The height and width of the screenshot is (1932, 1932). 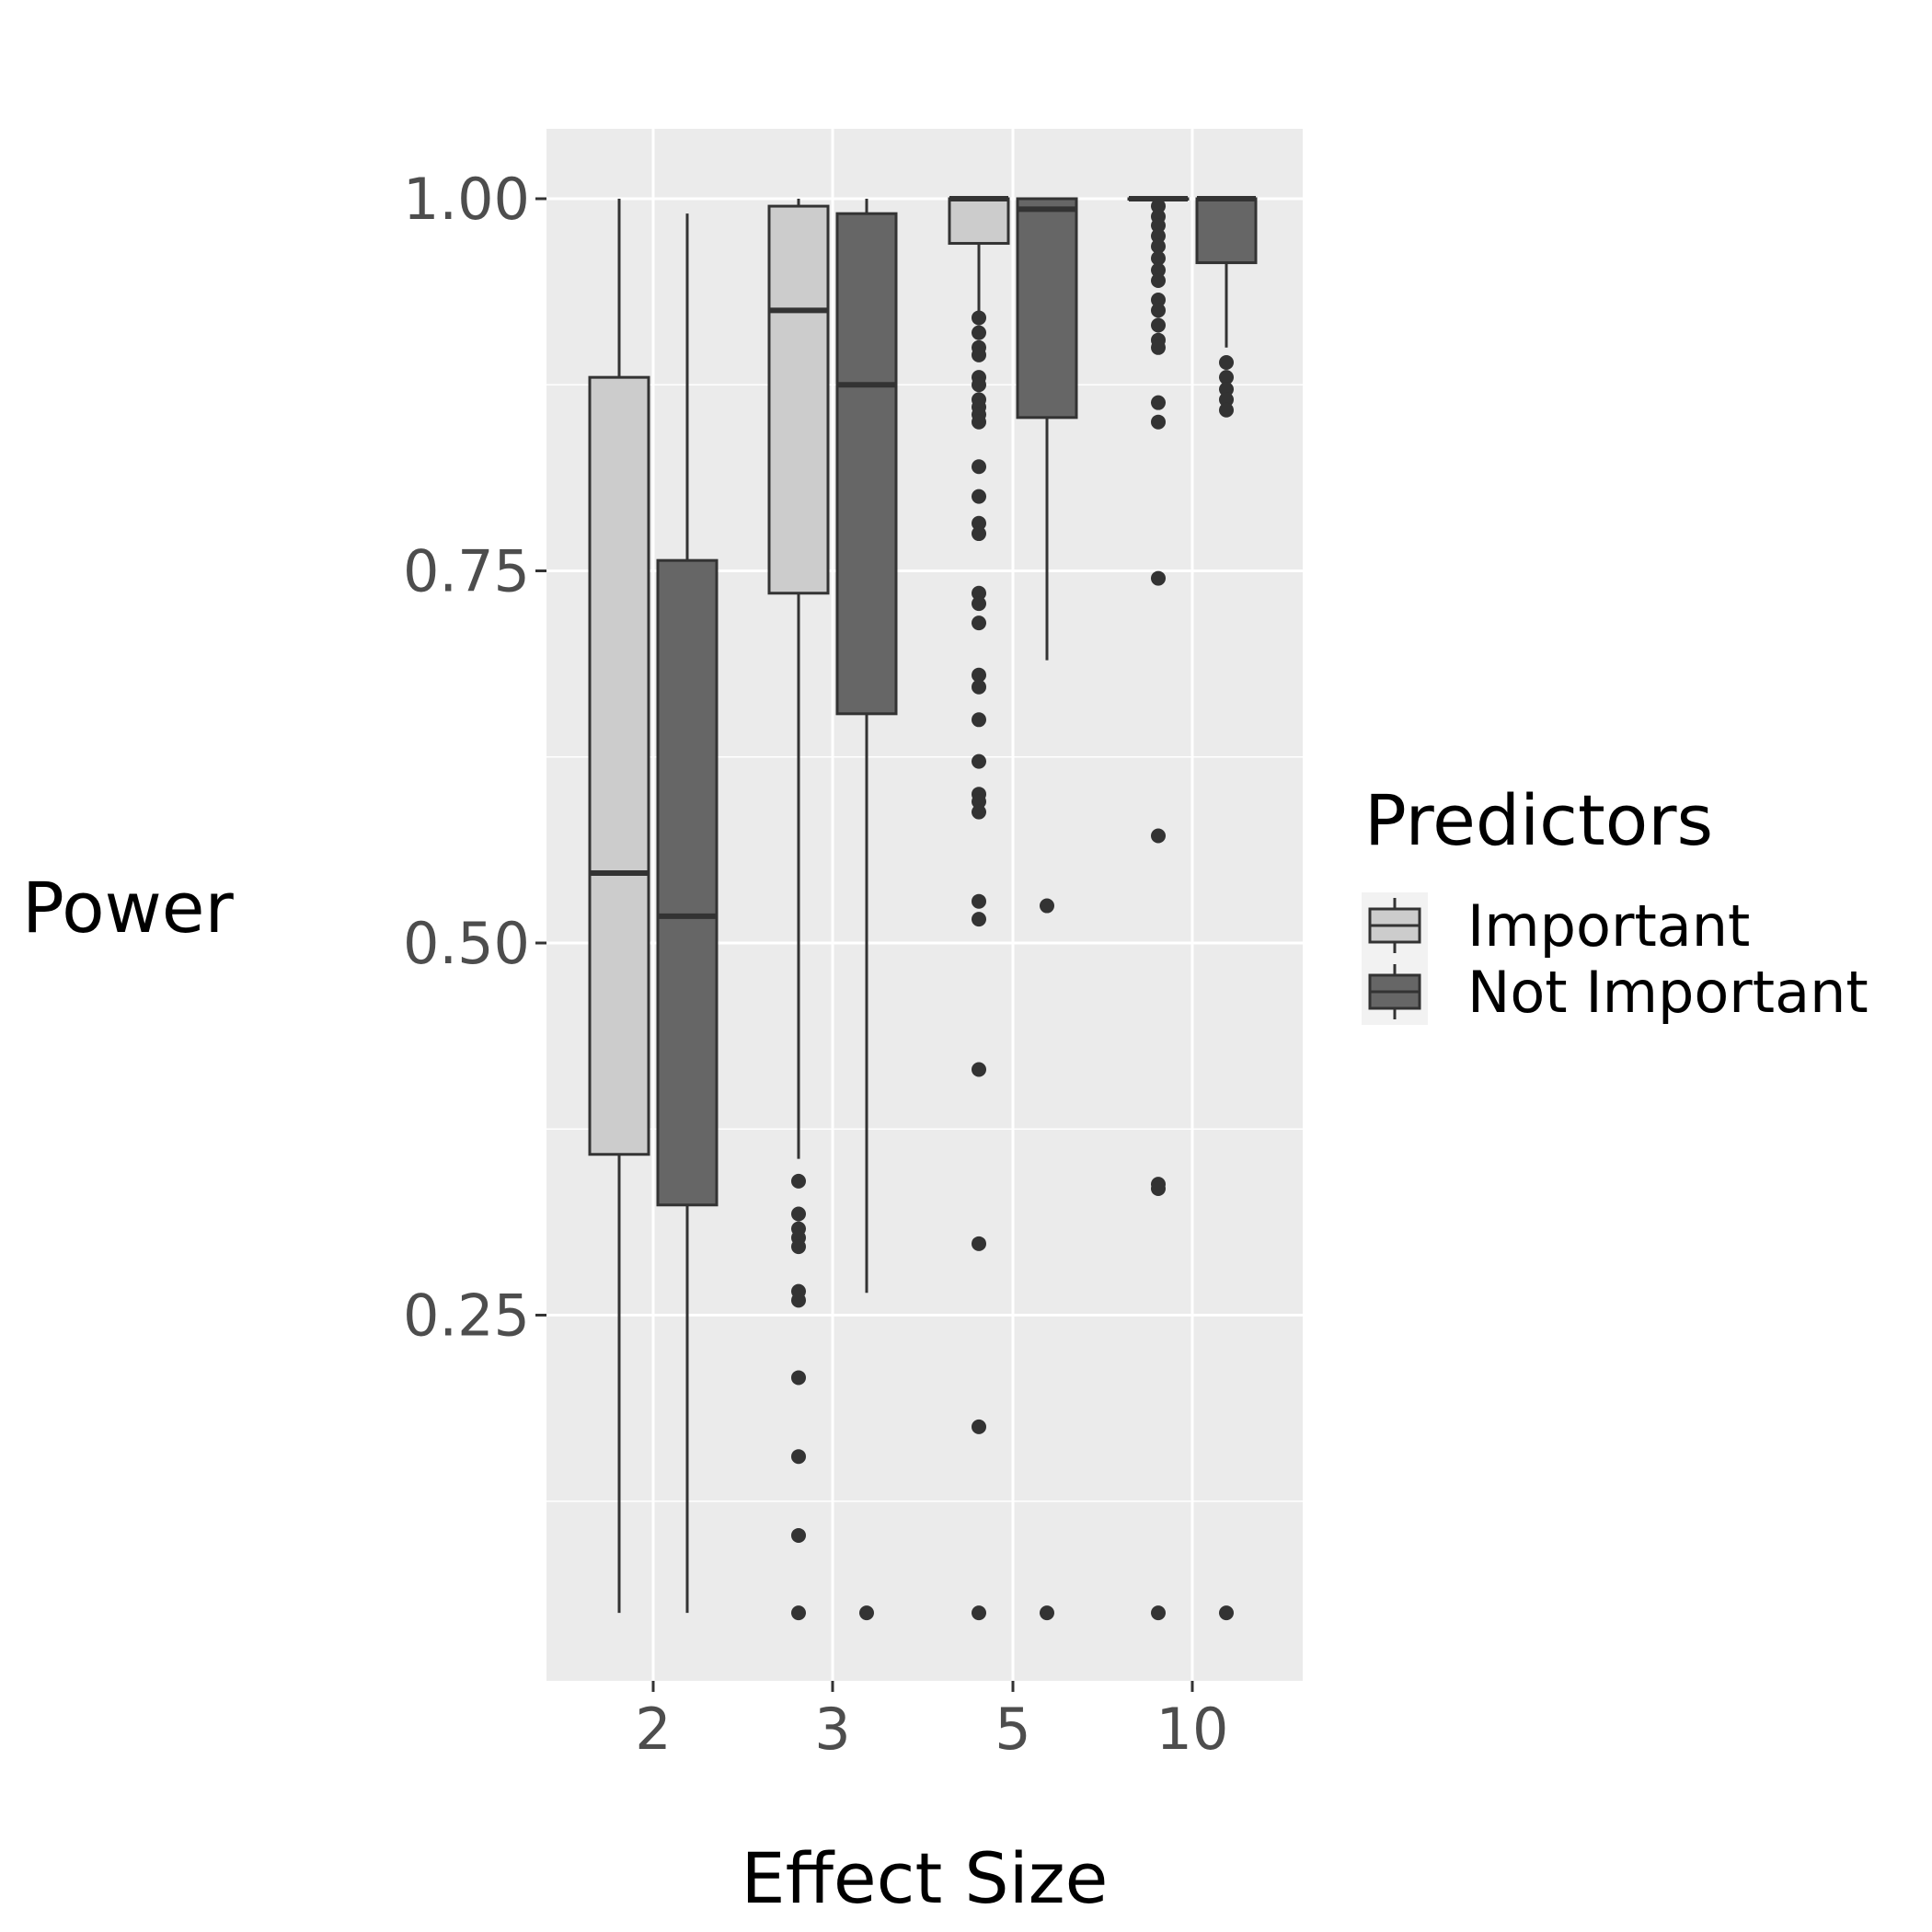 What do you see at coordinates (931, 1722) in the screenshot?
I see `x-axis: 2 3 5 10` at bounding box center [931, 1722].